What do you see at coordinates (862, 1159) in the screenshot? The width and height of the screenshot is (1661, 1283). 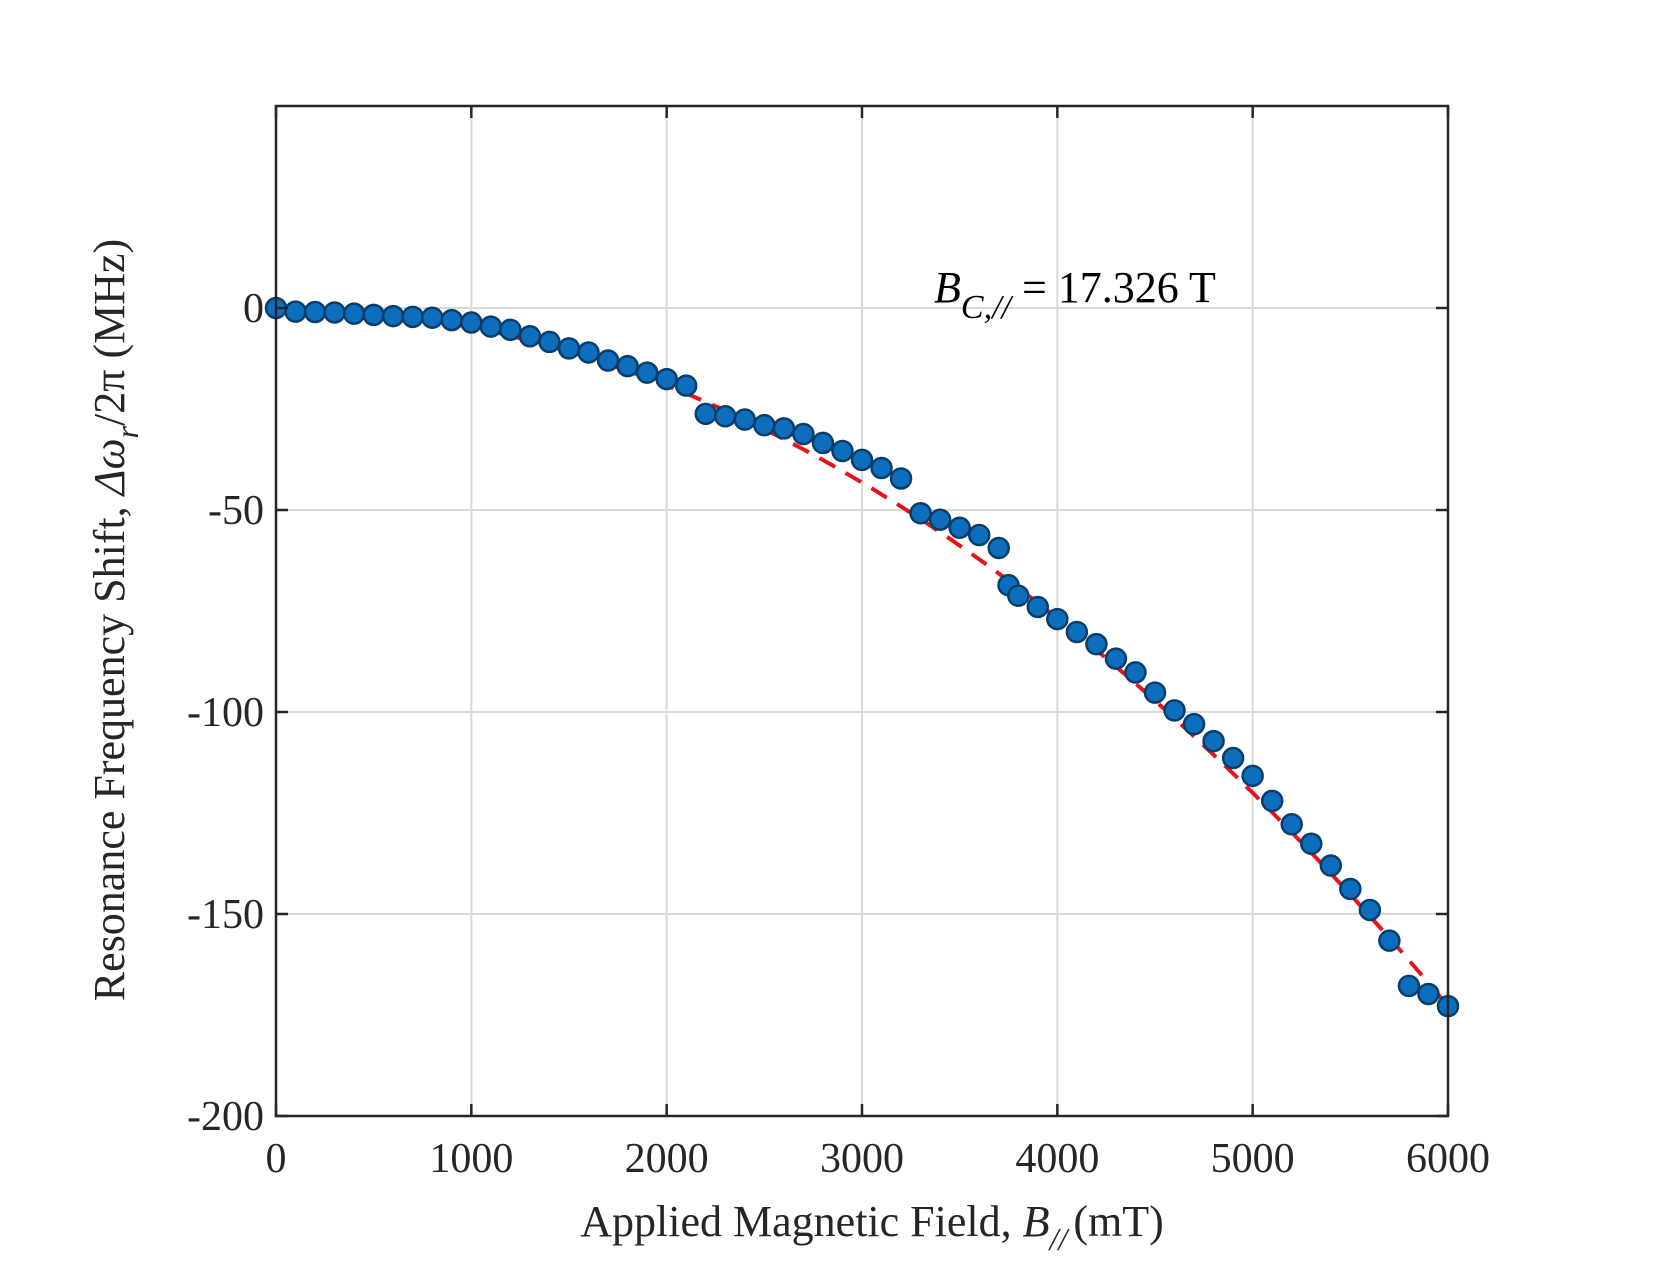 I see `x-tick-label: 3000` at bounding box center [862, 1159].